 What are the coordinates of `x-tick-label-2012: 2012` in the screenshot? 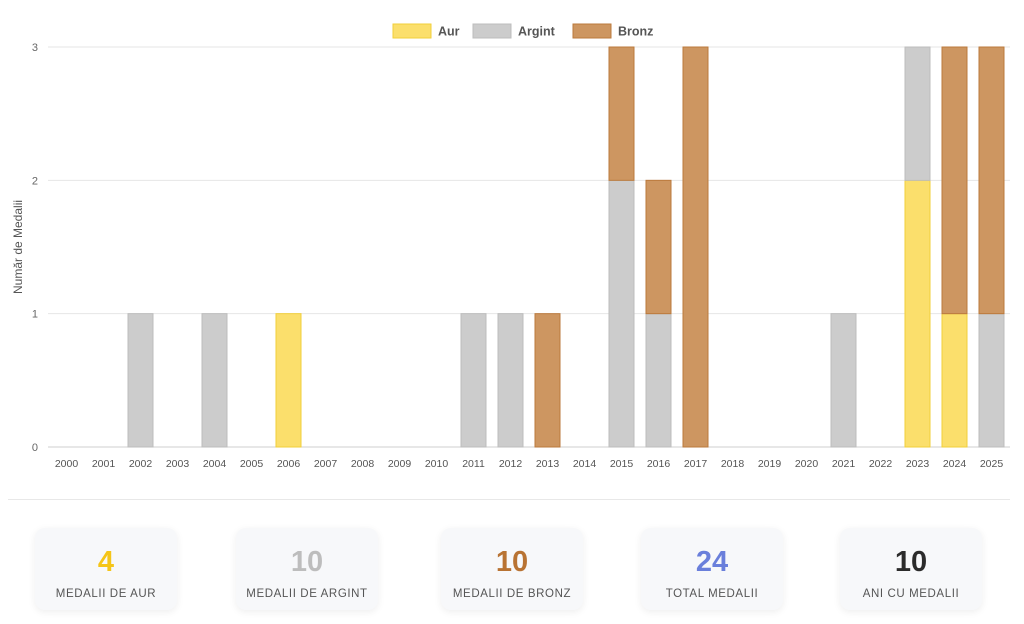 It's located at (511, 464).